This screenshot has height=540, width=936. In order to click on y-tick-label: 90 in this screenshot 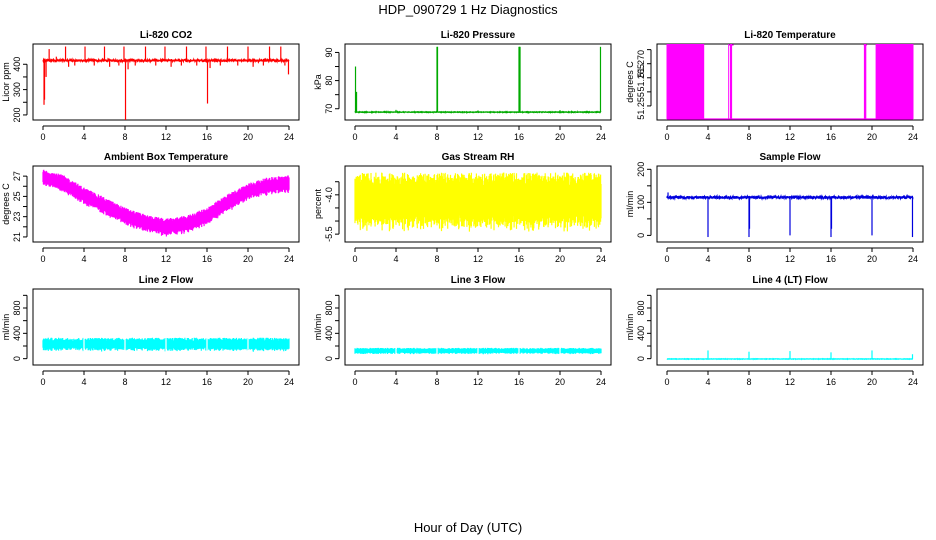, I will do `click(329, 52)`.